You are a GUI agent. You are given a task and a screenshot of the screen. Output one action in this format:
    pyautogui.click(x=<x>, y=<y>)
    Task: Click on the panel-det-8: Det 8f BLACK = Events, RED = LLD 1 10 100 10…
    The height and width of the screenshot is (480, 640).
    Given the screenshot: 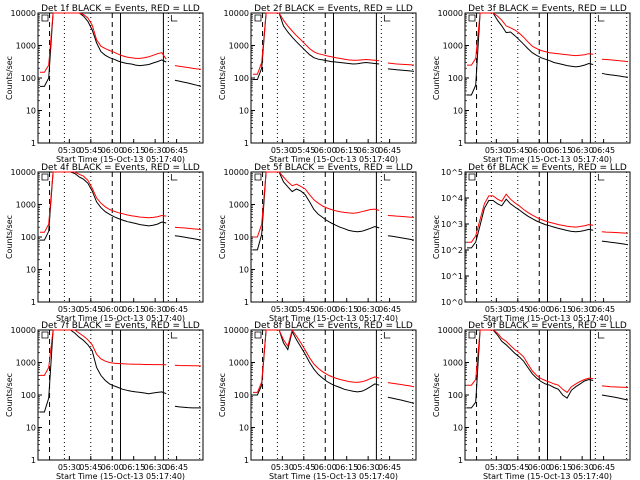 What is the action you would take?
    pyautogui.click(x=317, y=400)
    